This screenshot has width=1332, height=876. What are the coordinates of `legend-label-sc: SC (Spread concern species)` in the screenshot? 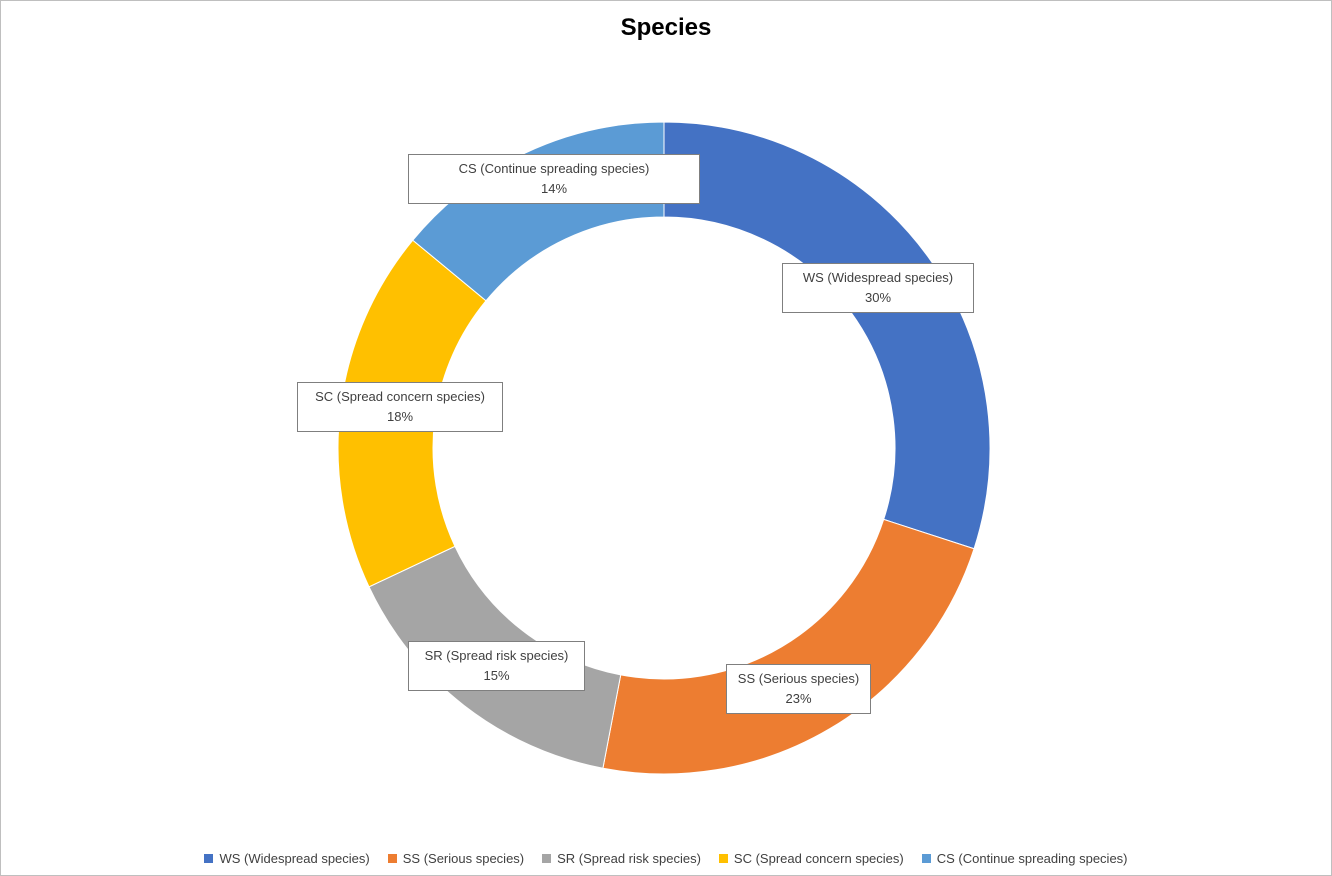 It's located at (818, 858).